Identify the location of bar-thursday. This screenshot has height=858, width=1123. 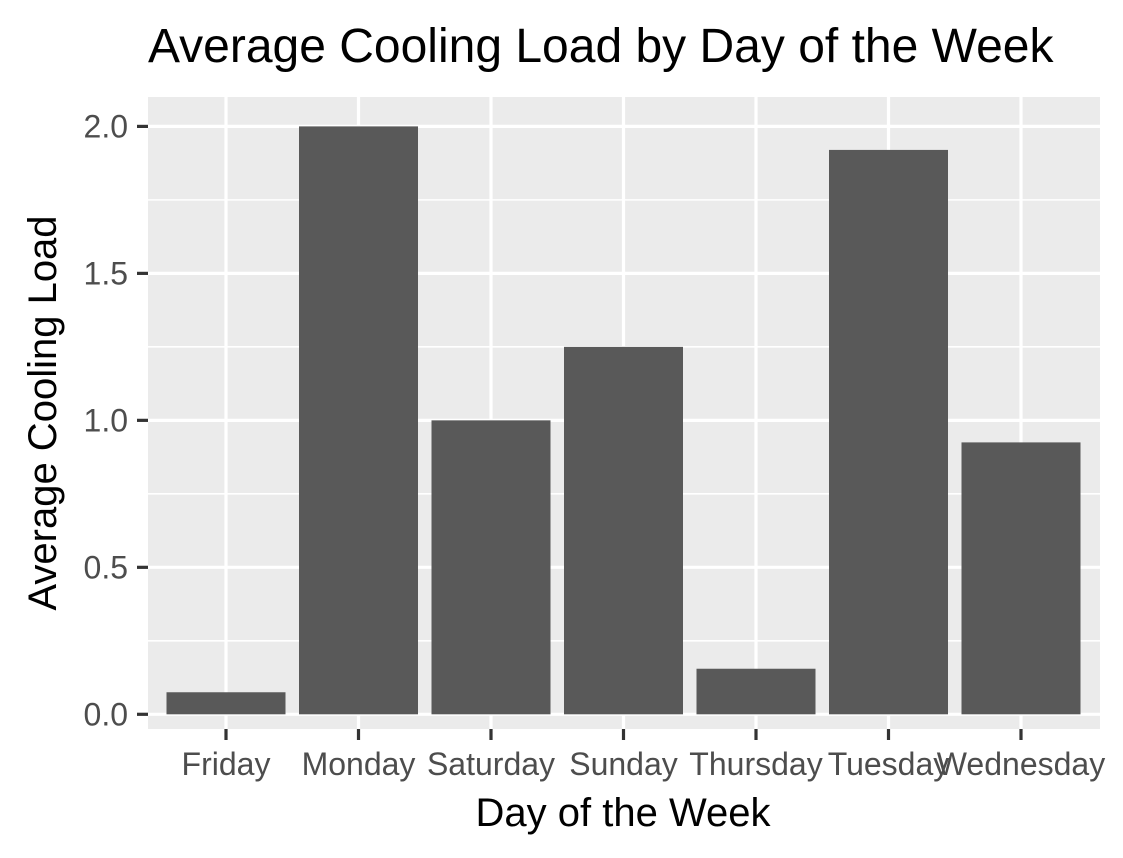
(756, 691).